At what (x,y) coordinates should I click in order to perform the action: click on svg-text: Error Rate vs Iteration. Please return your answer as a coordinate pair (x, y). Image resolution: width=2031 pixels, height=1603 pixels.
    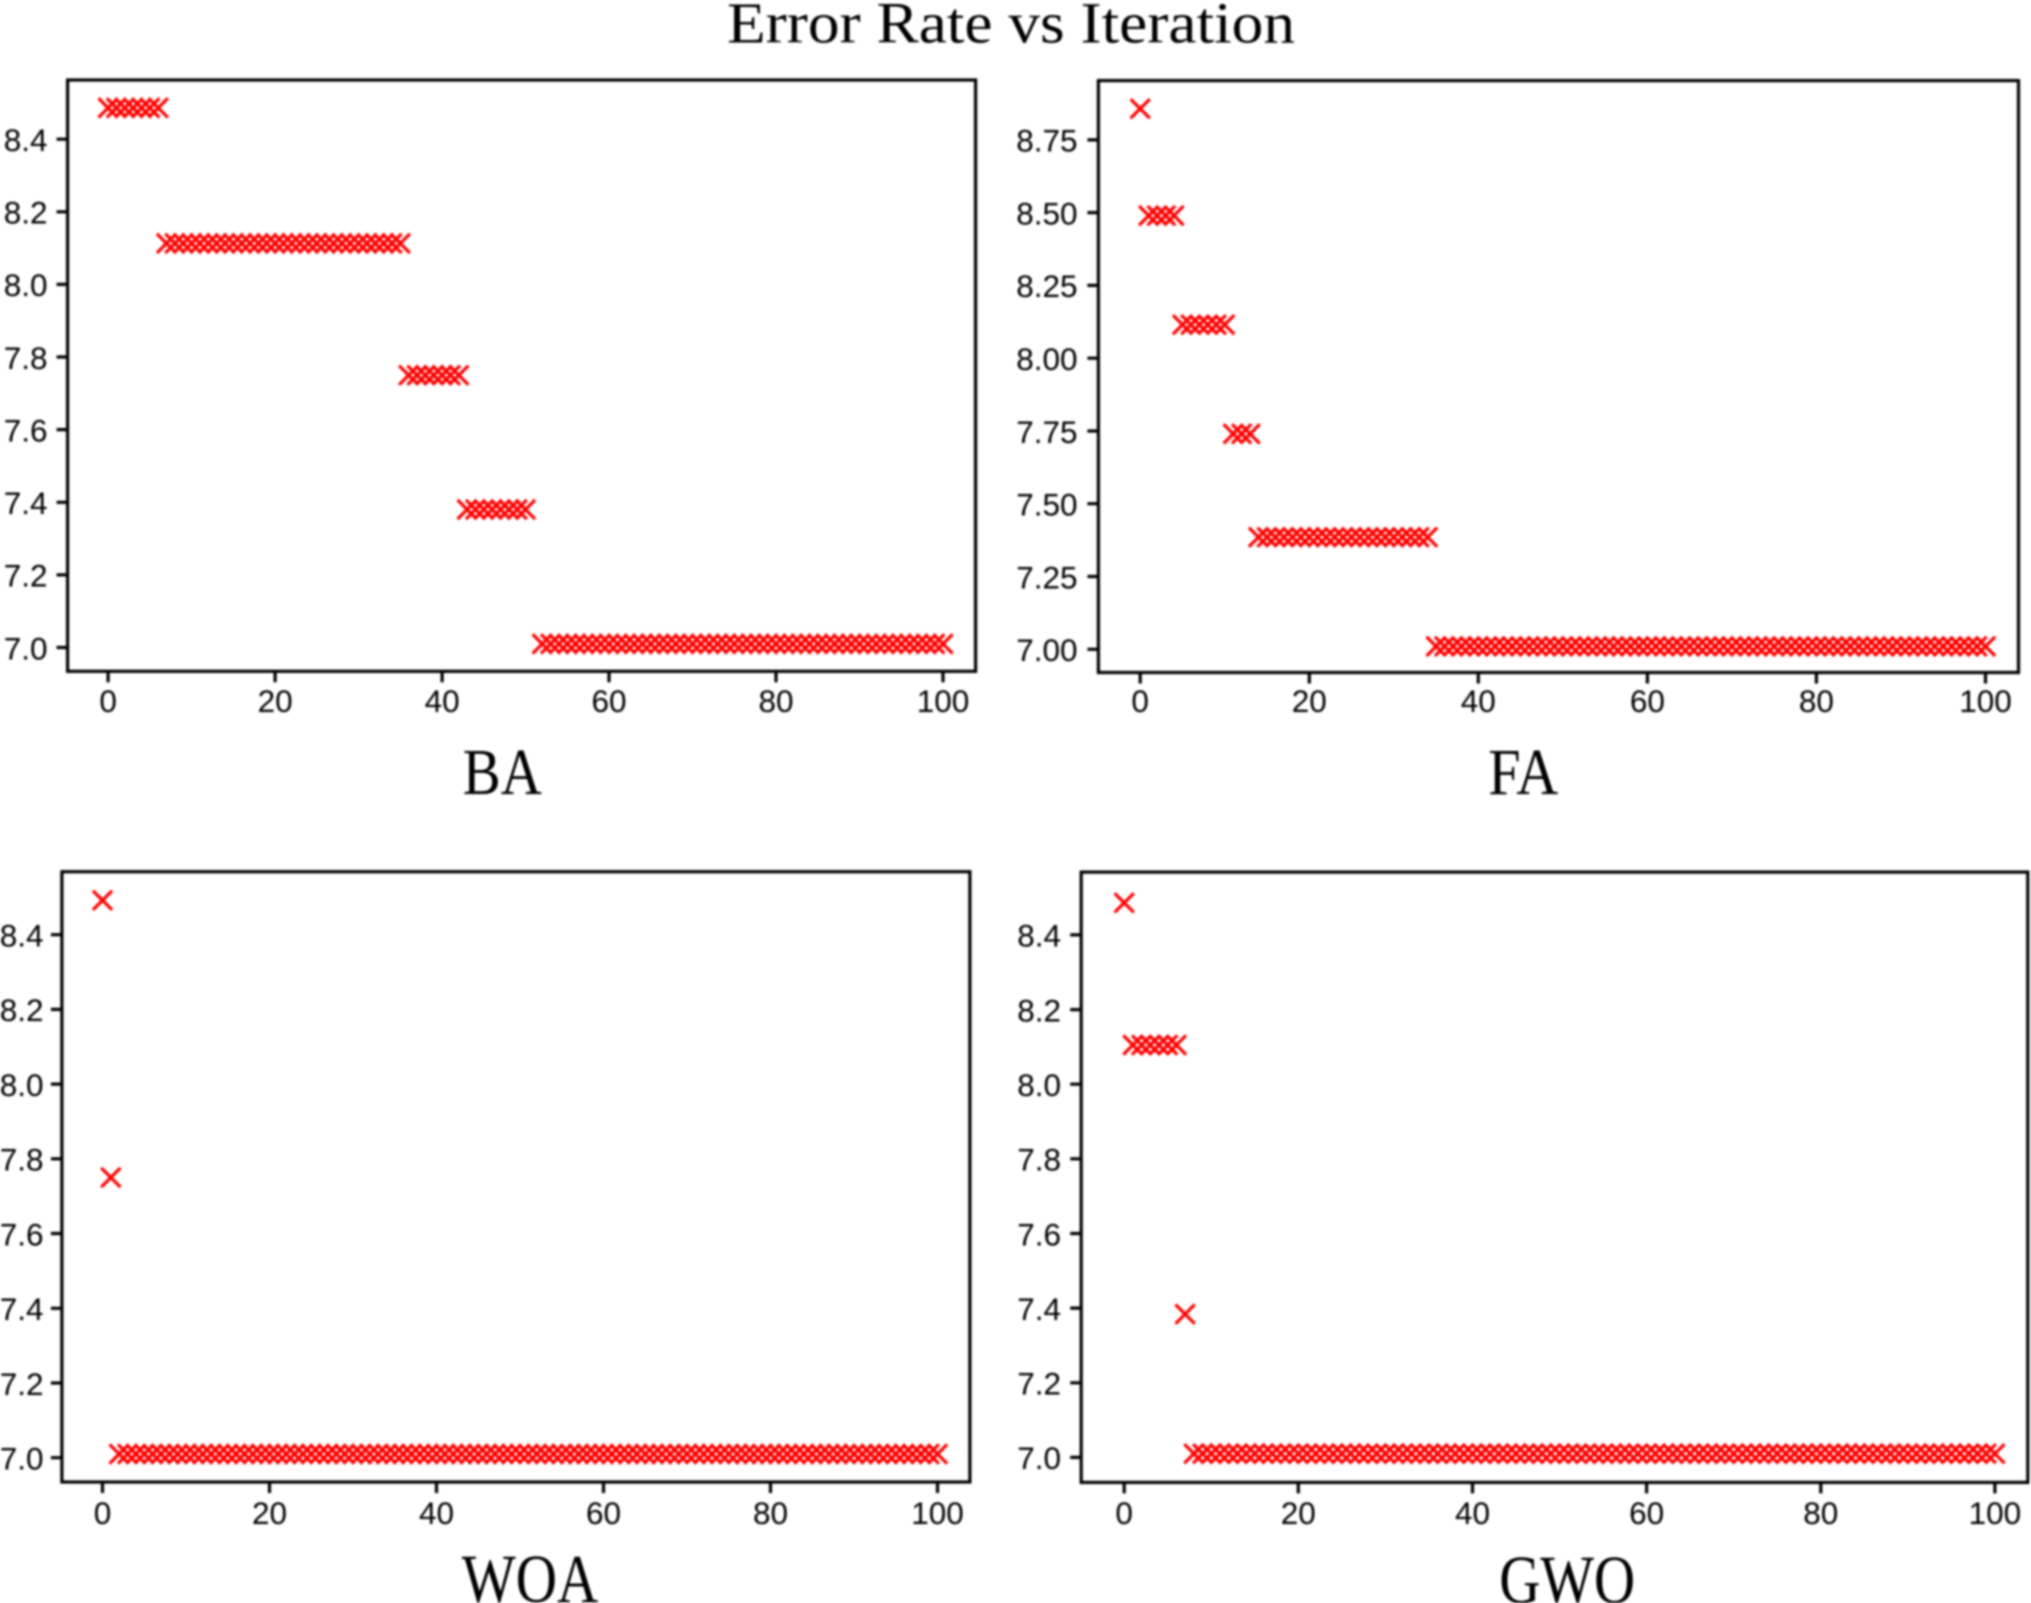
    Looking at the image, I should click on (1011, 27).